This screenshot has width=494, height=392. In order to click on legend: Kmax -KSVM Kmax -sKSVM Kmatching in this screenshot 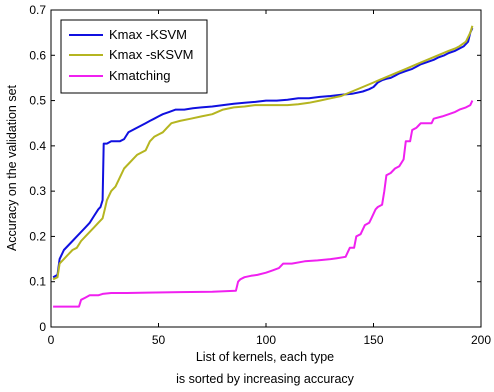, I will do `click(134, 56)`.